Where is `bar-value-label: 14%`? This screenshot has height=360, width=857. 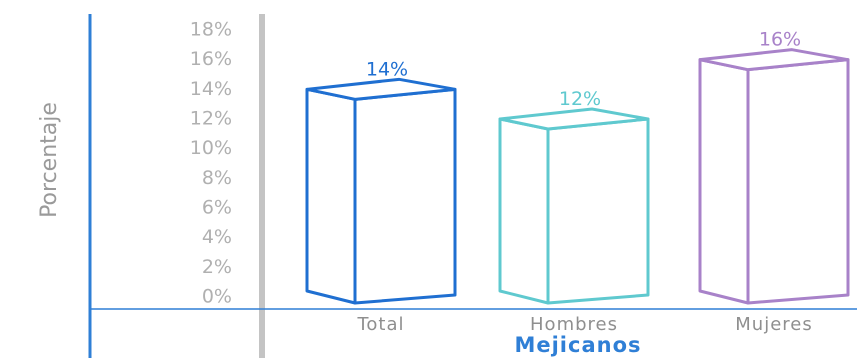
bar-value-label: 14% is located at coordinates (387, 69).